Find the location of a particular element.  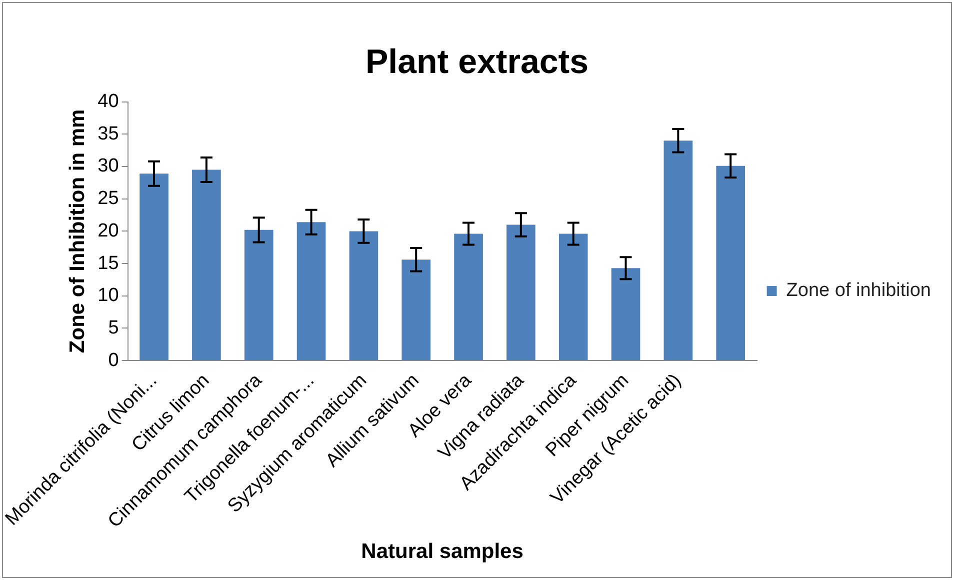

y-axis-title: Zone of Inhibition in mm is located at coordinates (77, 231).